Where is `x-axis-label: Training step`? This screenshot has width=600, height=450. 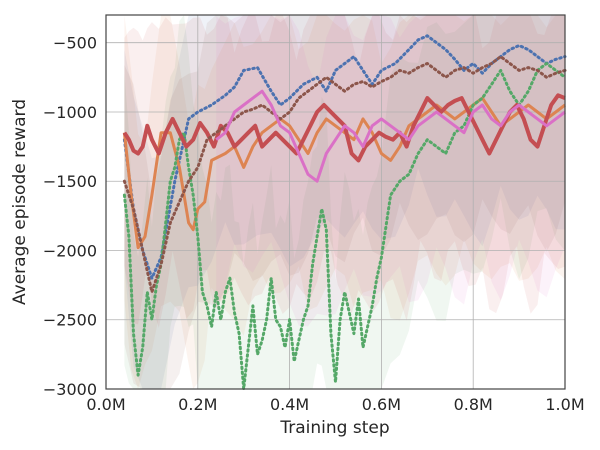 x-axis-label: Training step is located at coordinates (334, 428).